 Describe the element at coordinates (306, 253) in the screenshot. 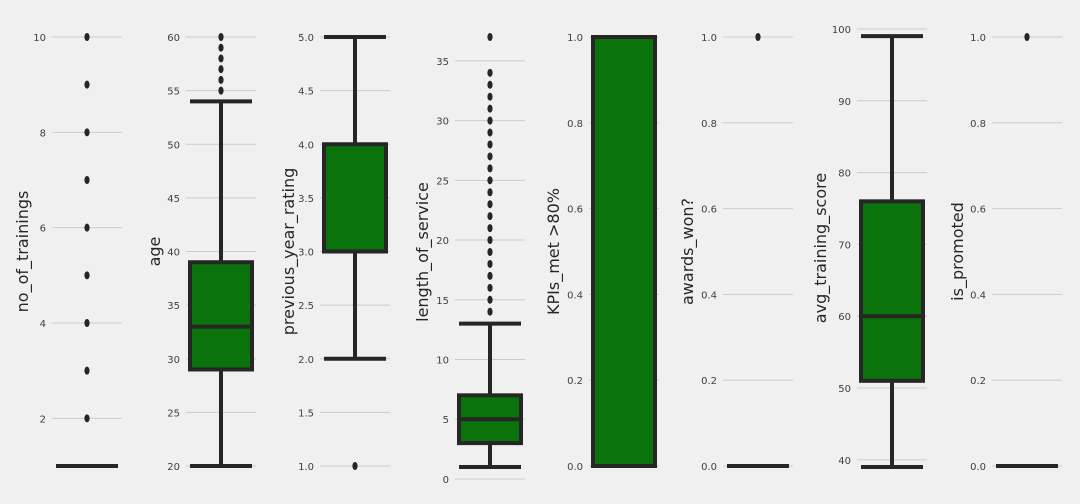

I see `y-tick-label: 3.0` at that location.